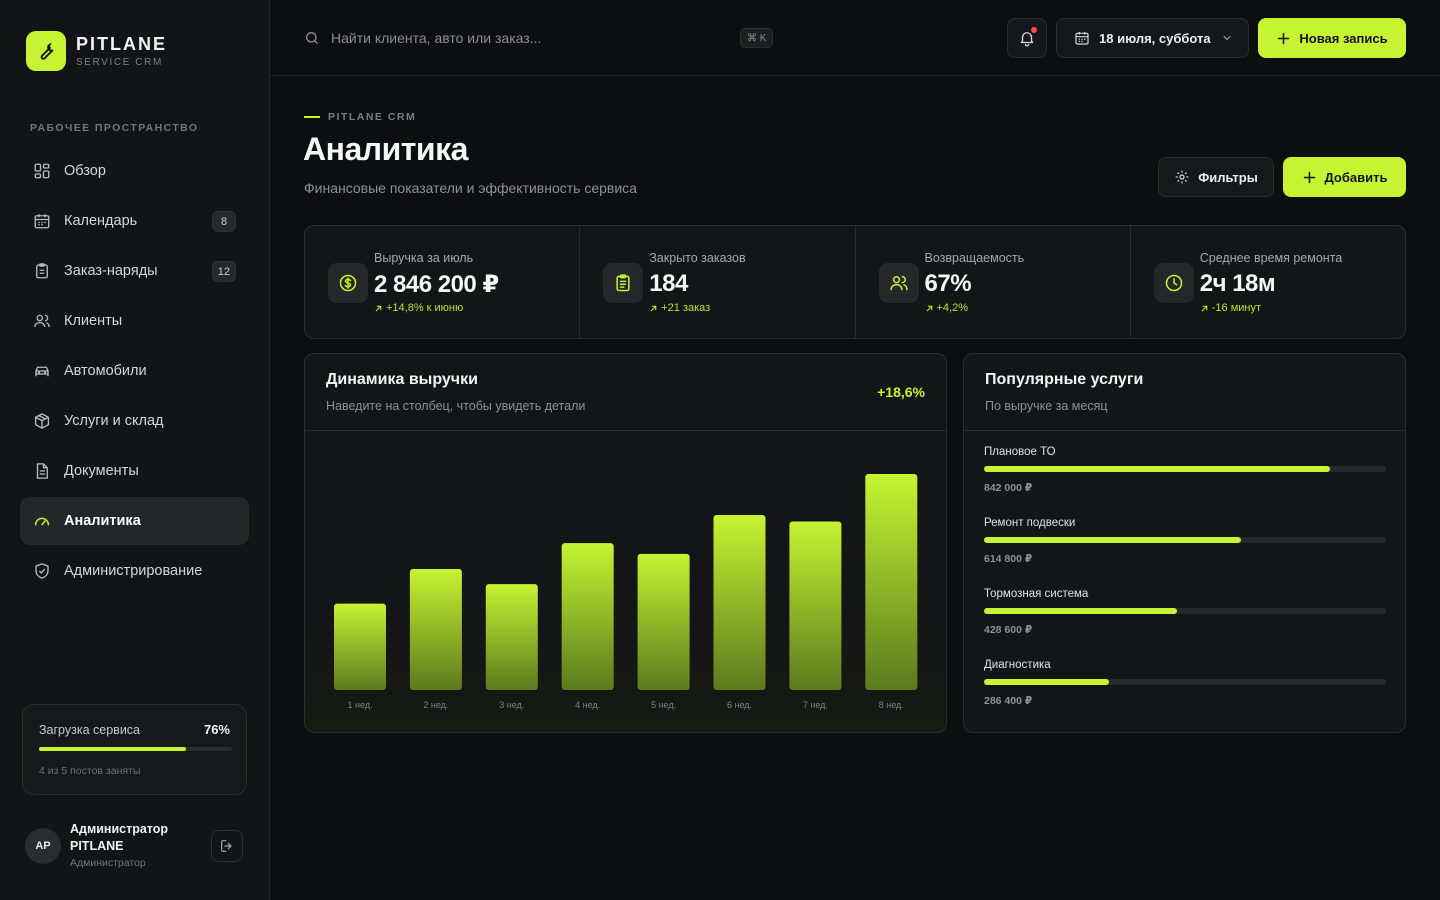  What do you see at coordinates (1228, 177) in the screenshot?
I see `filters-label: Фильтры` at bounding box center [1228, 177].